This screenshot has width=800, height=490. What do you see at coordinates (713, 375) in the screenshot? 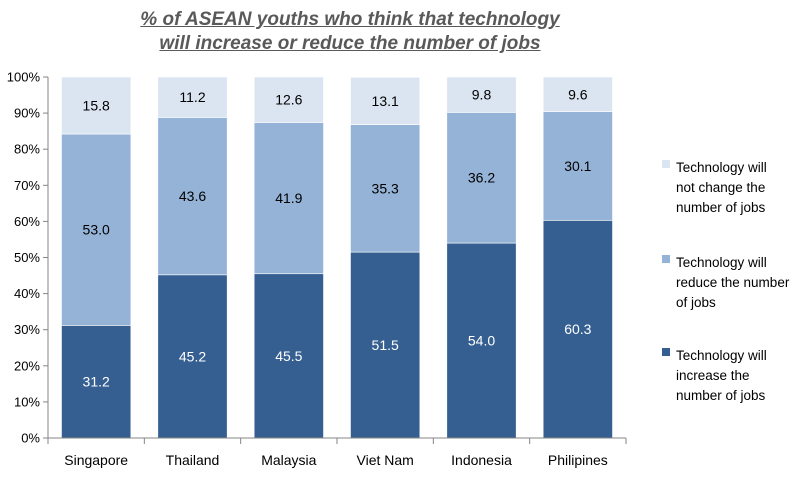
I see `legend-label: increase the` at bounding box center [713, 375].